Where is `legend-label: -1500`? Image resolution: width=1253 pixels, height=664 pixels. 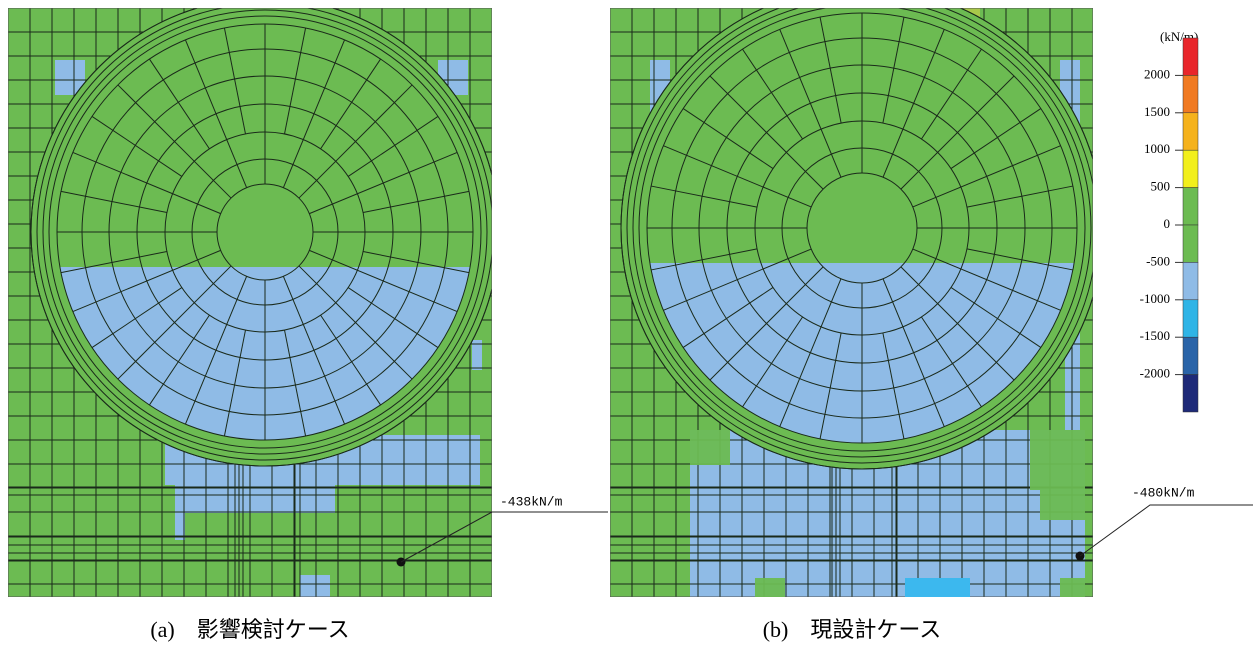 legend-label: -1500 is located at coordinates (1155, 335).